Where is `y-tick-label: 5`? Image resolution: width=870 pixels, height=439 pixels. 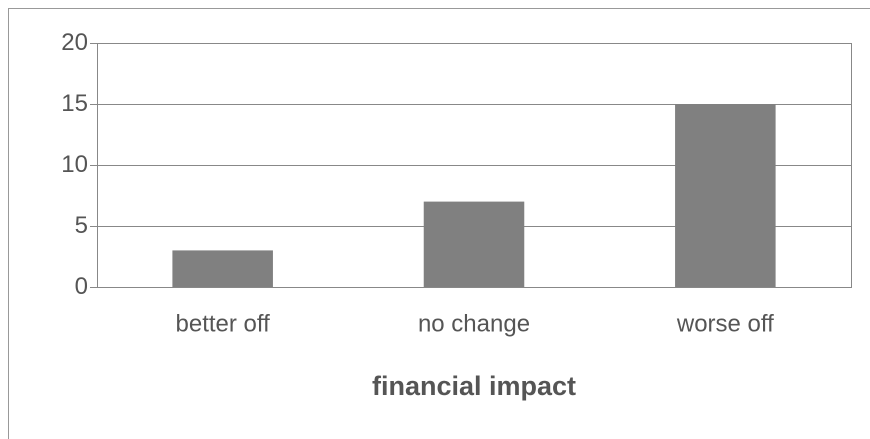
y-tick-label: 5 is located at coordinates (81, 225).